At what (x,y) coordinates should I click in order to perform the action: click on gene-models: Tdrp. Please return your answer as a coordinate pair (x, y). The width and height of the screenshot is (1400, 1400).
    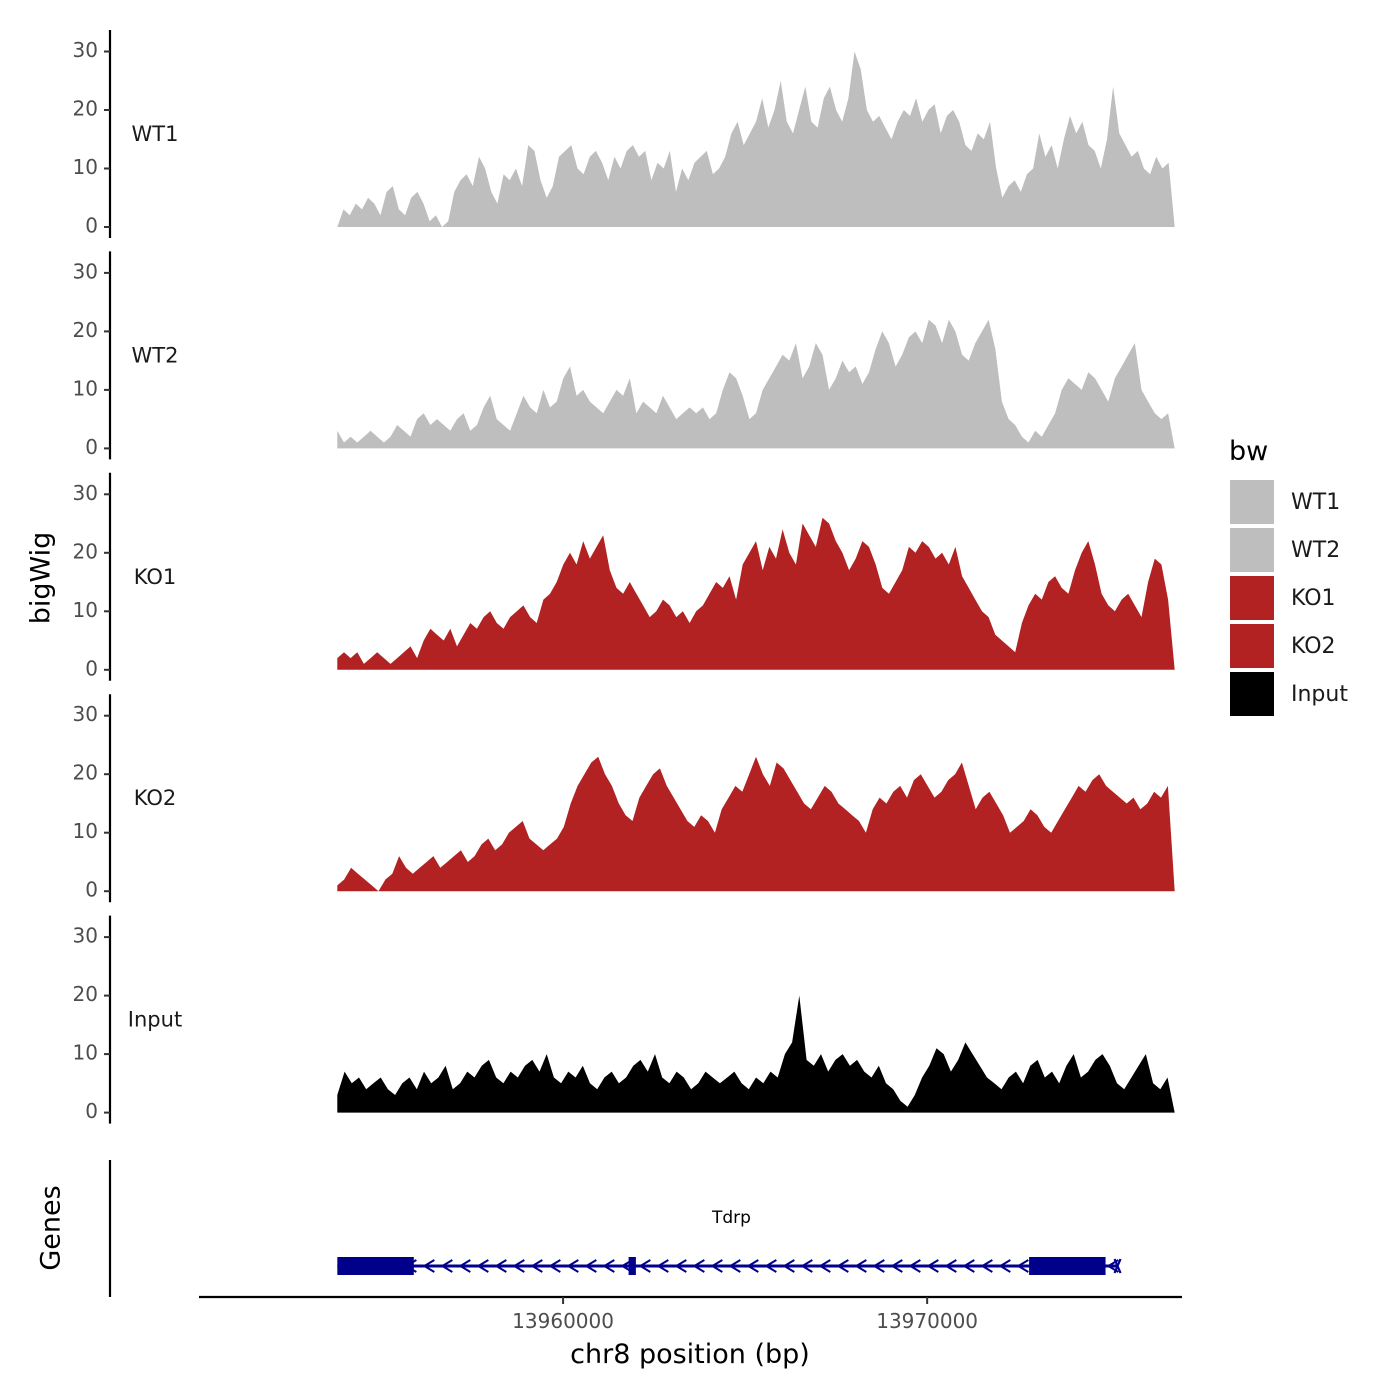
    Looking at the image, I should click on (729, 1241).